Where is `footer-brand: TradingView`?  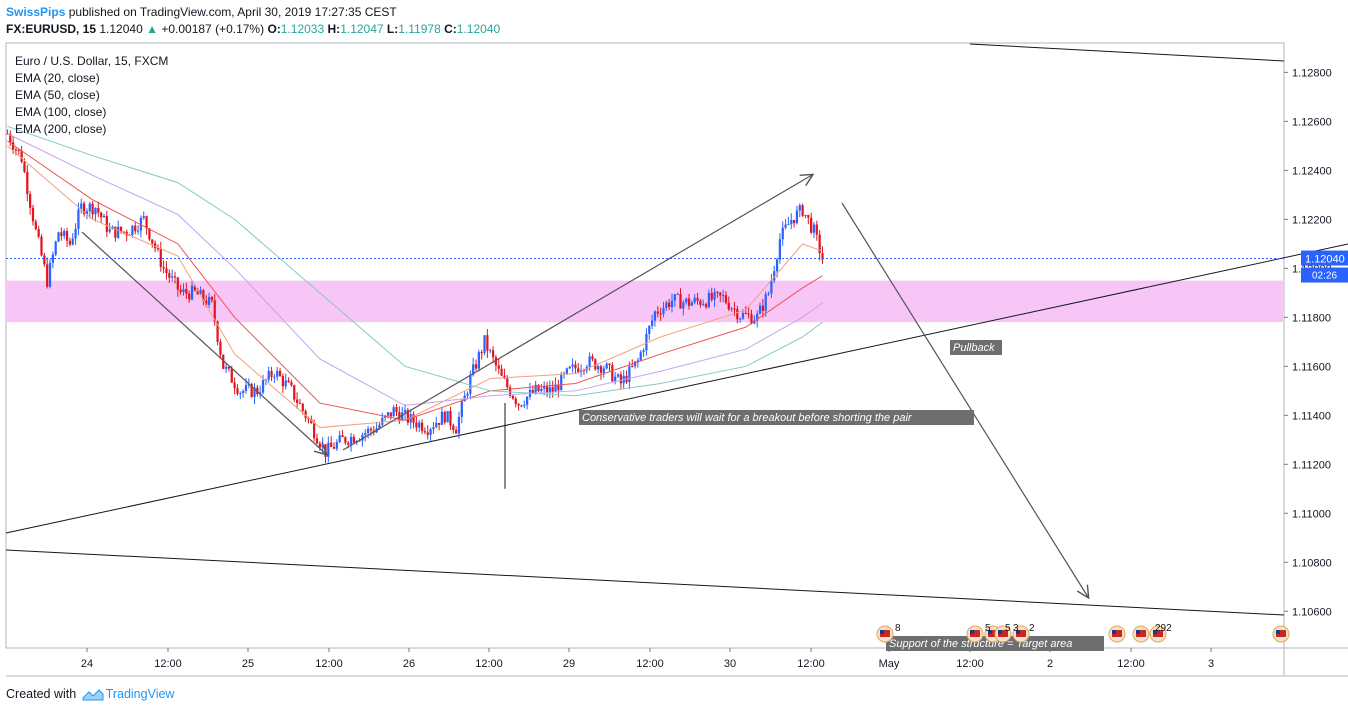
footer-brand: TradingView is located at coordinates (140, 694).